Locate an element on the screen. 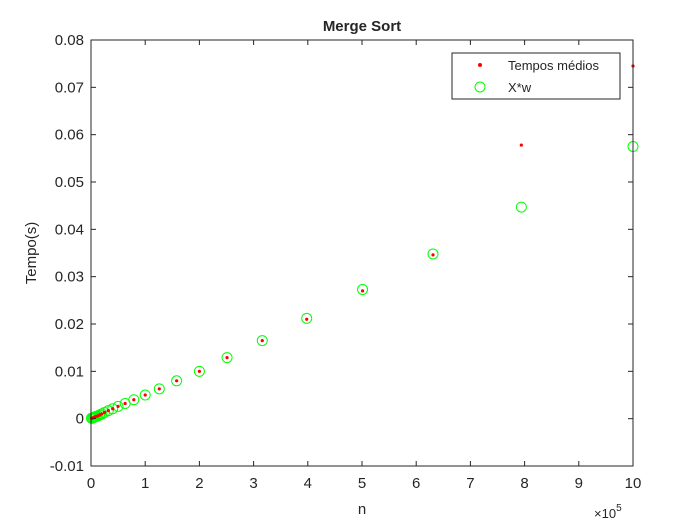  legend-label-tempos: Tempos médios is located at coordinates (554, 65).